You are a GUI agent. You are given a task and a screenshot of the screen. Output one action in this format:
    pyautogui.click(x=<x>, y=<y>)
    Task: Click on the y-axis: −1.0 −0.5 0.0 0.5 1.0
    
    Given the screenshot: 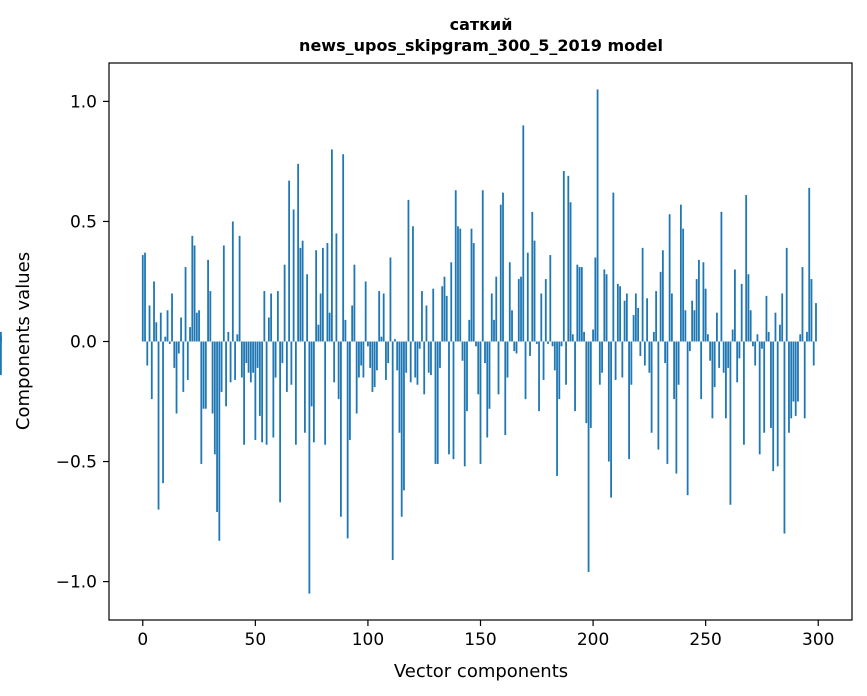 What is the action you would take?
    pyautogui.click(x=82, y=342)
    